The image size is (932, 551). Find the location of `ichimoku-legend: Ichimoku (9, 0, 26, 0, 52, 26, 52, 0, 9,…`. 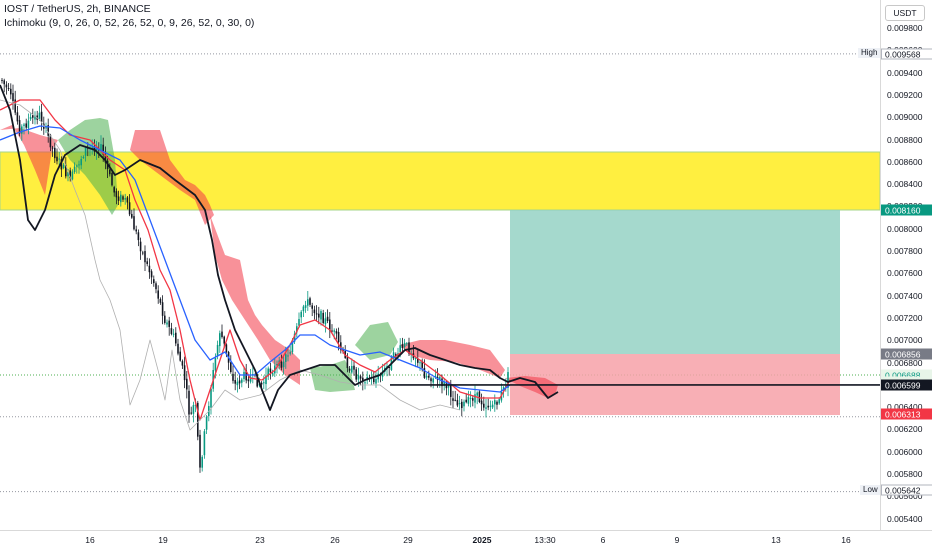

ichimoku-legend: Ichimoku (9, 0, 26, 0, 52, 26, 52, 0, 9,… is located at coordinates (129, 23).